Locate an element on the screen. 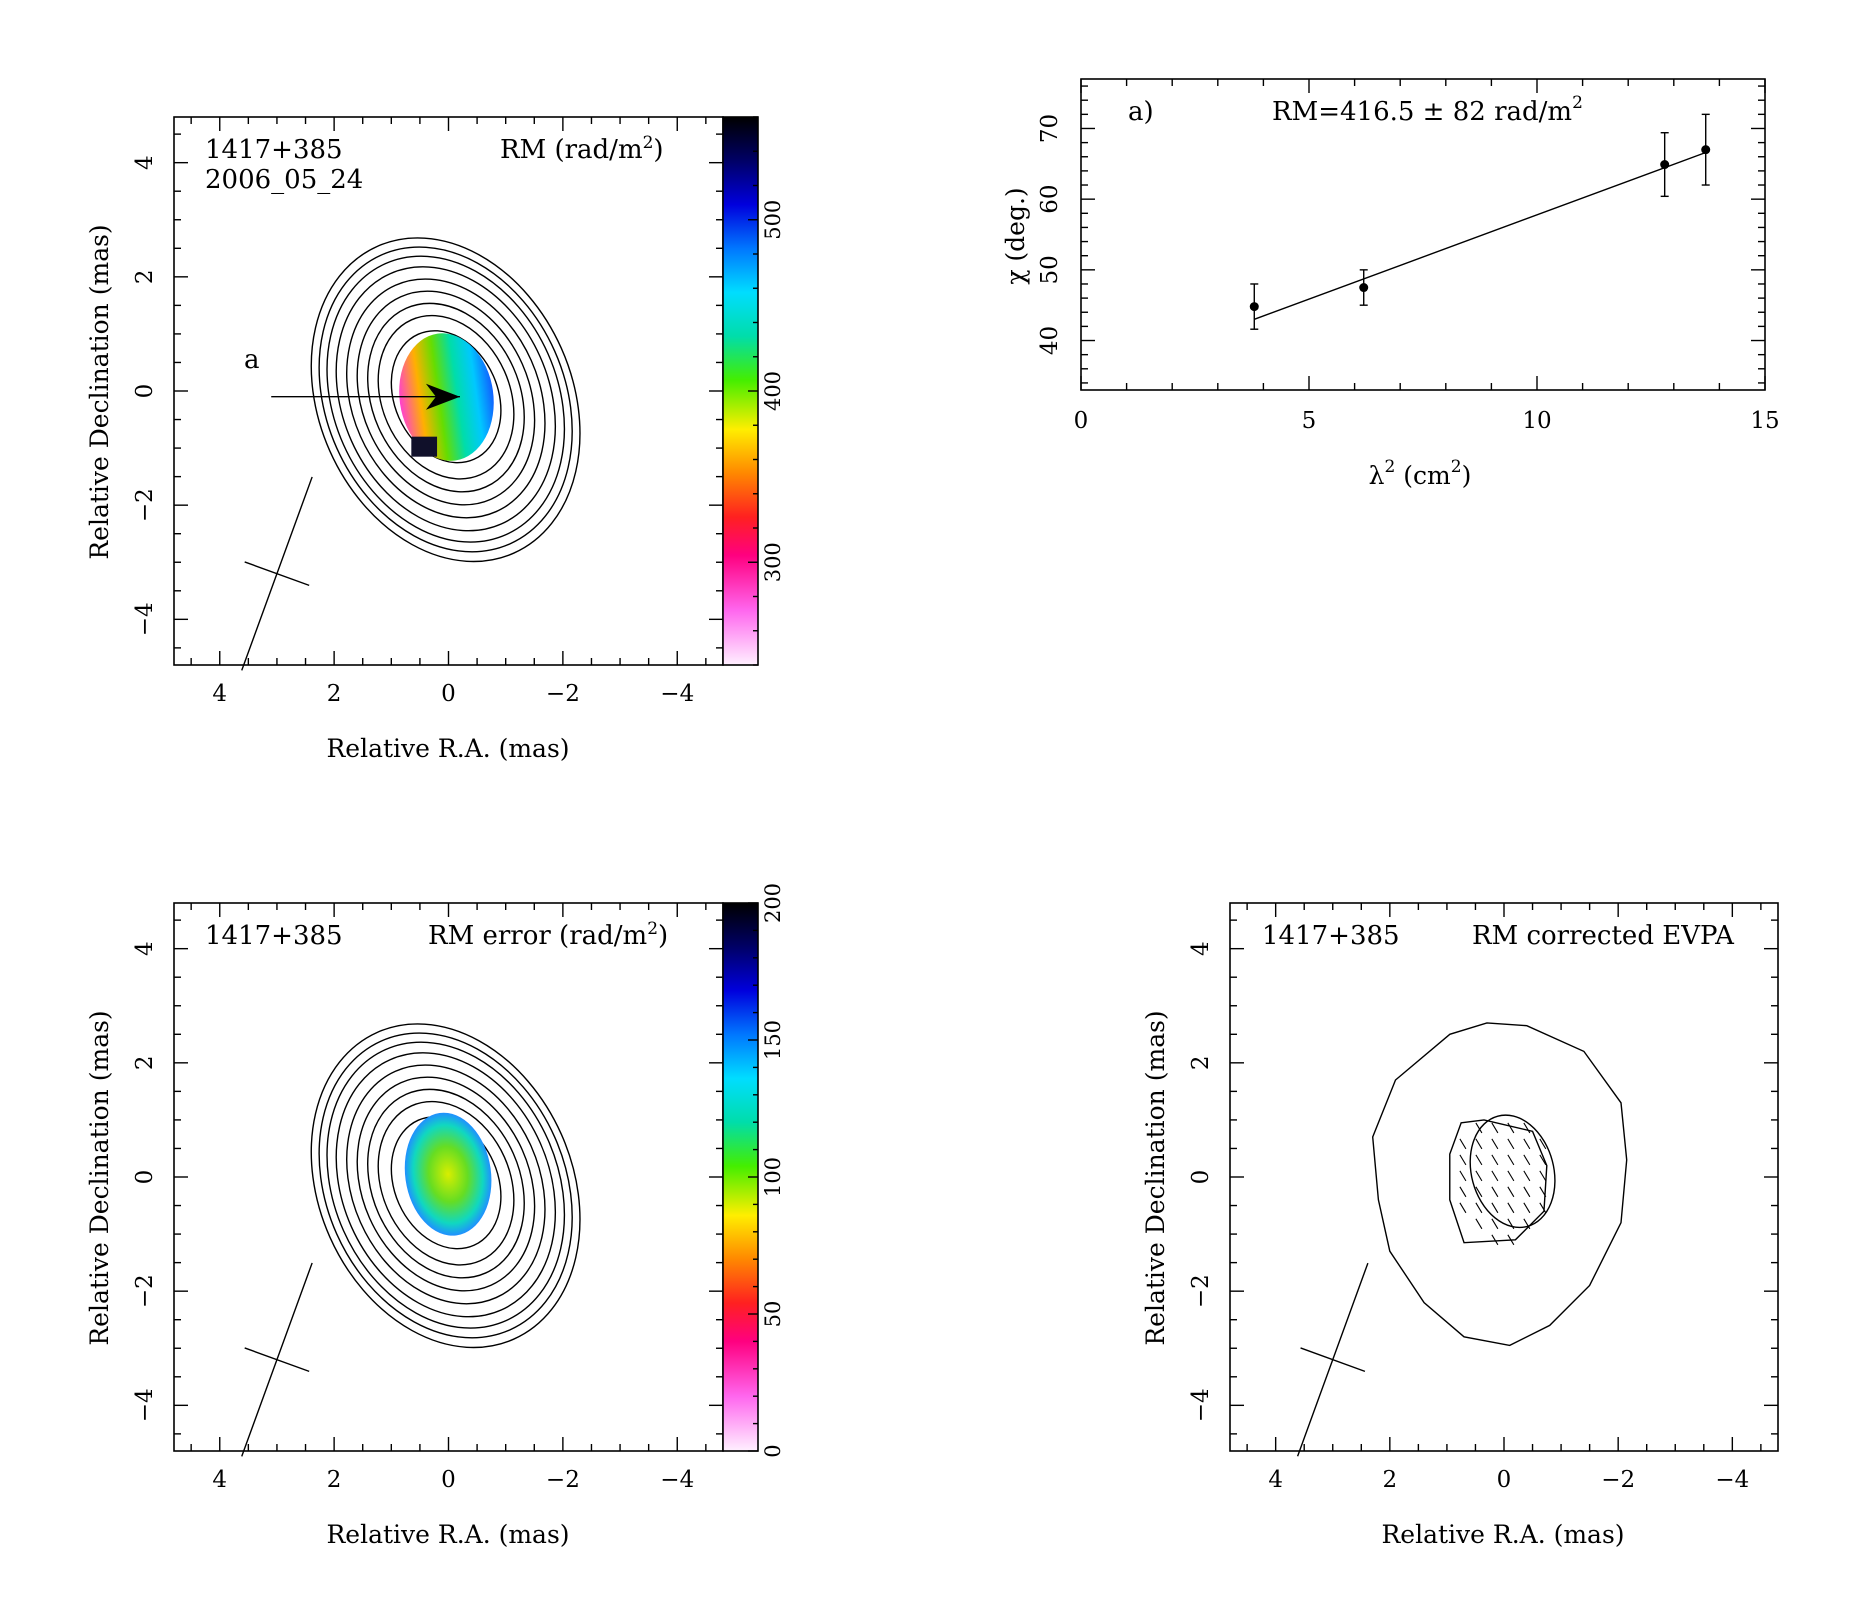 The image size is (1862, 1615). evpa-title: RM corrected EVPA is located at coordinates (1603, 936).